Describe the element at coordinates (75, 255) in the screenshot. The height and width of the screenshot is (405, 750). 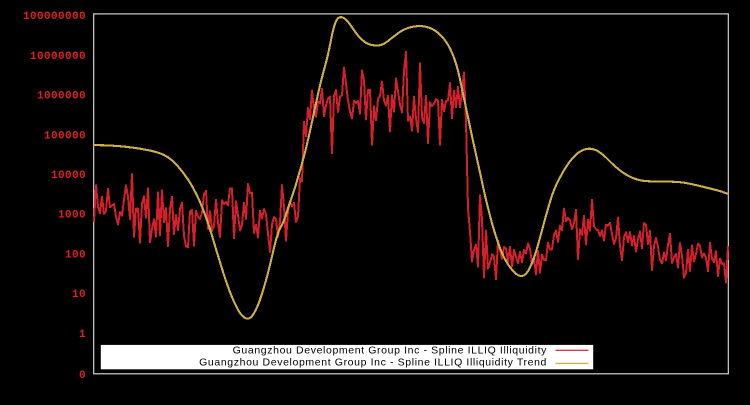
I see `svg-text: 100` at that location.